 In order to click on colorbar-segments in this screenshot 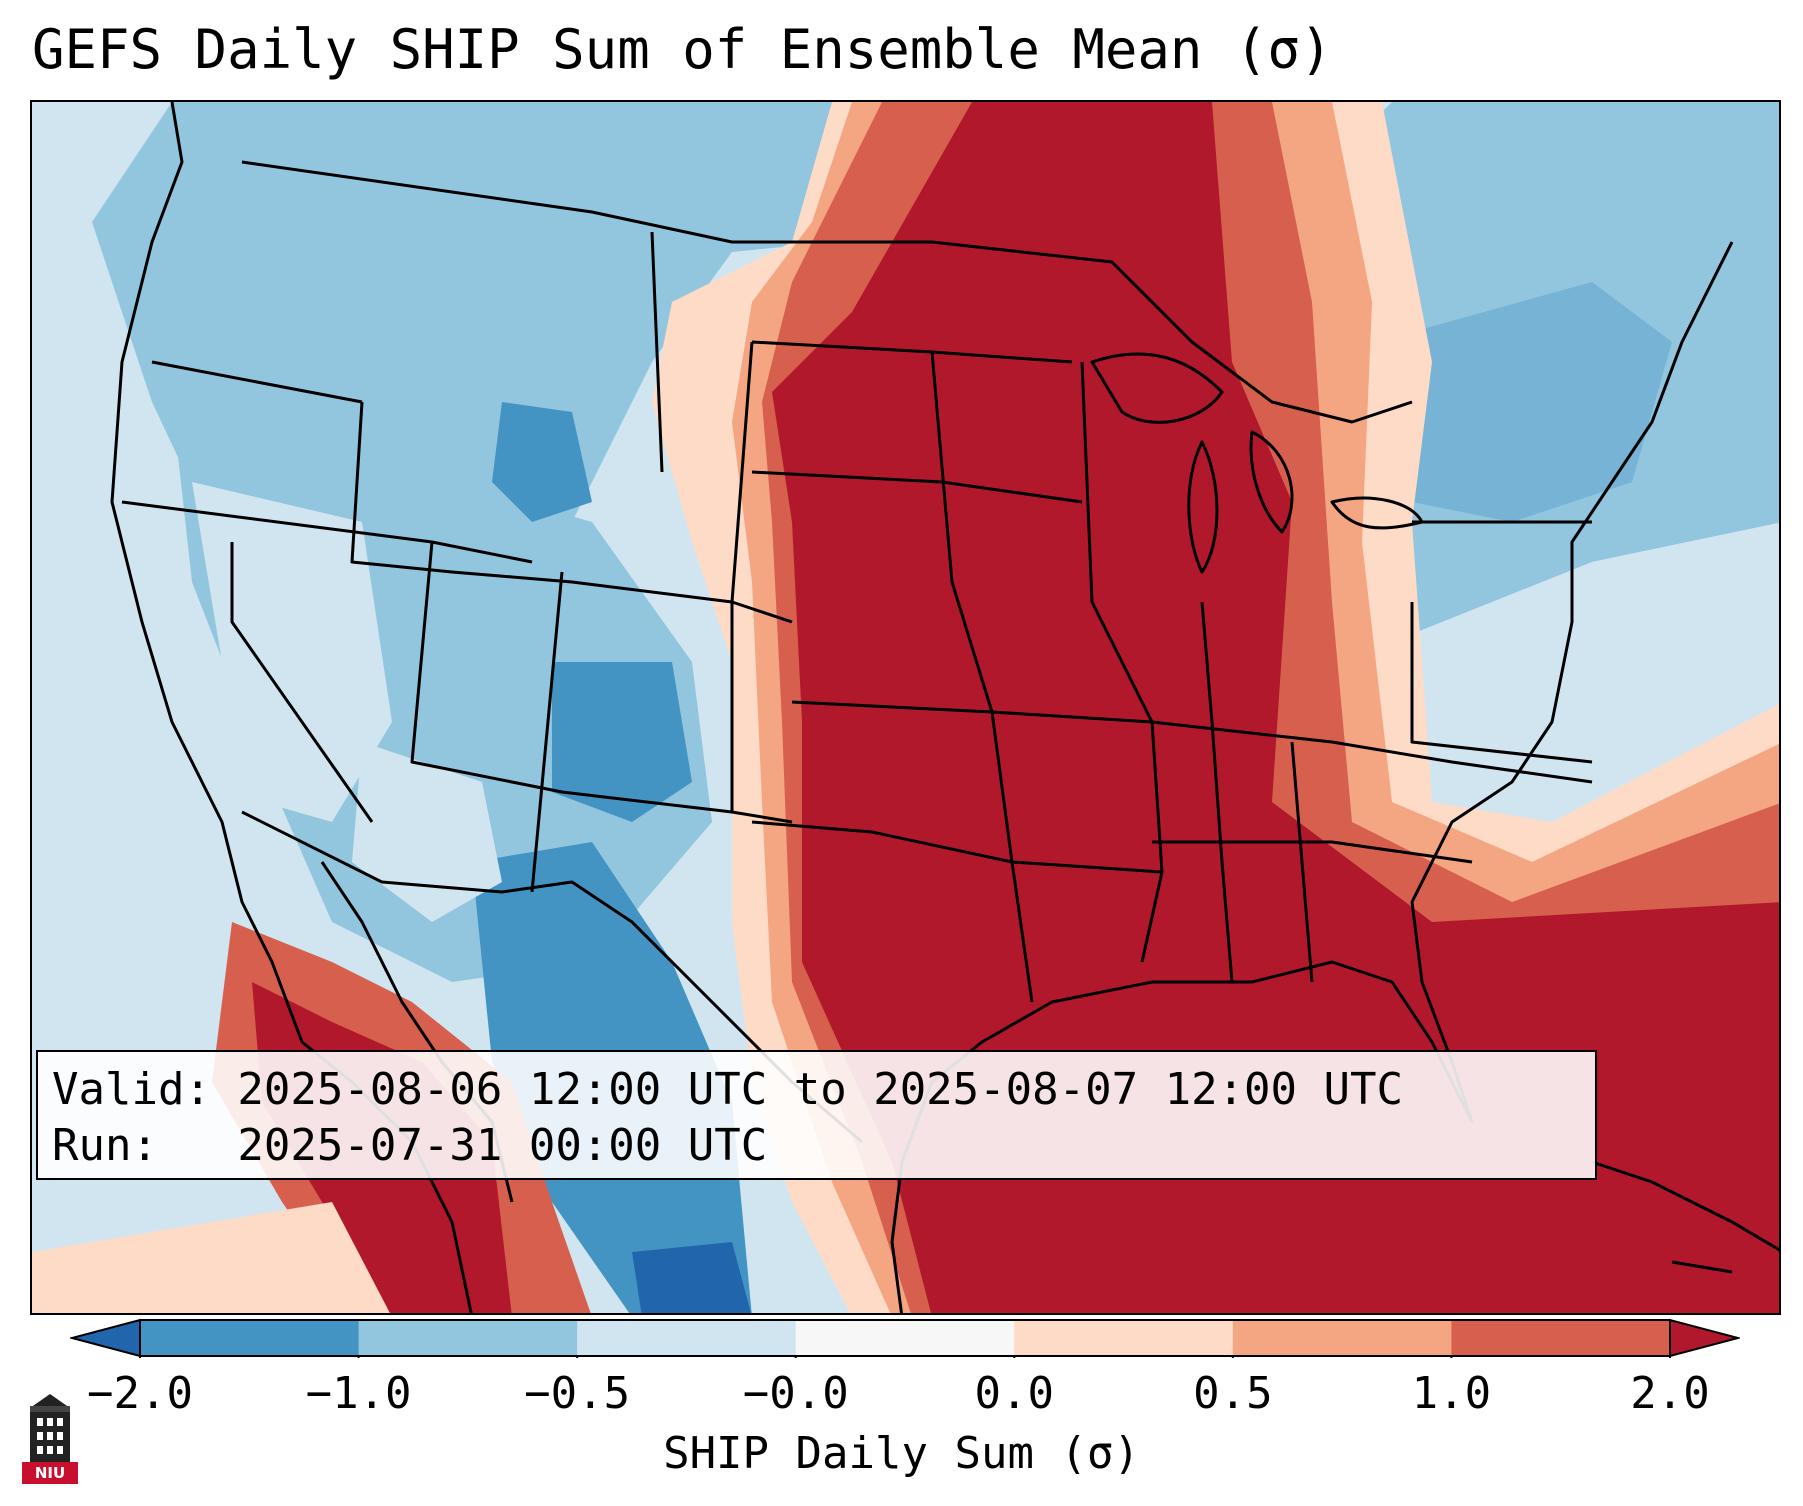, I will do `click(905, 1338)`.